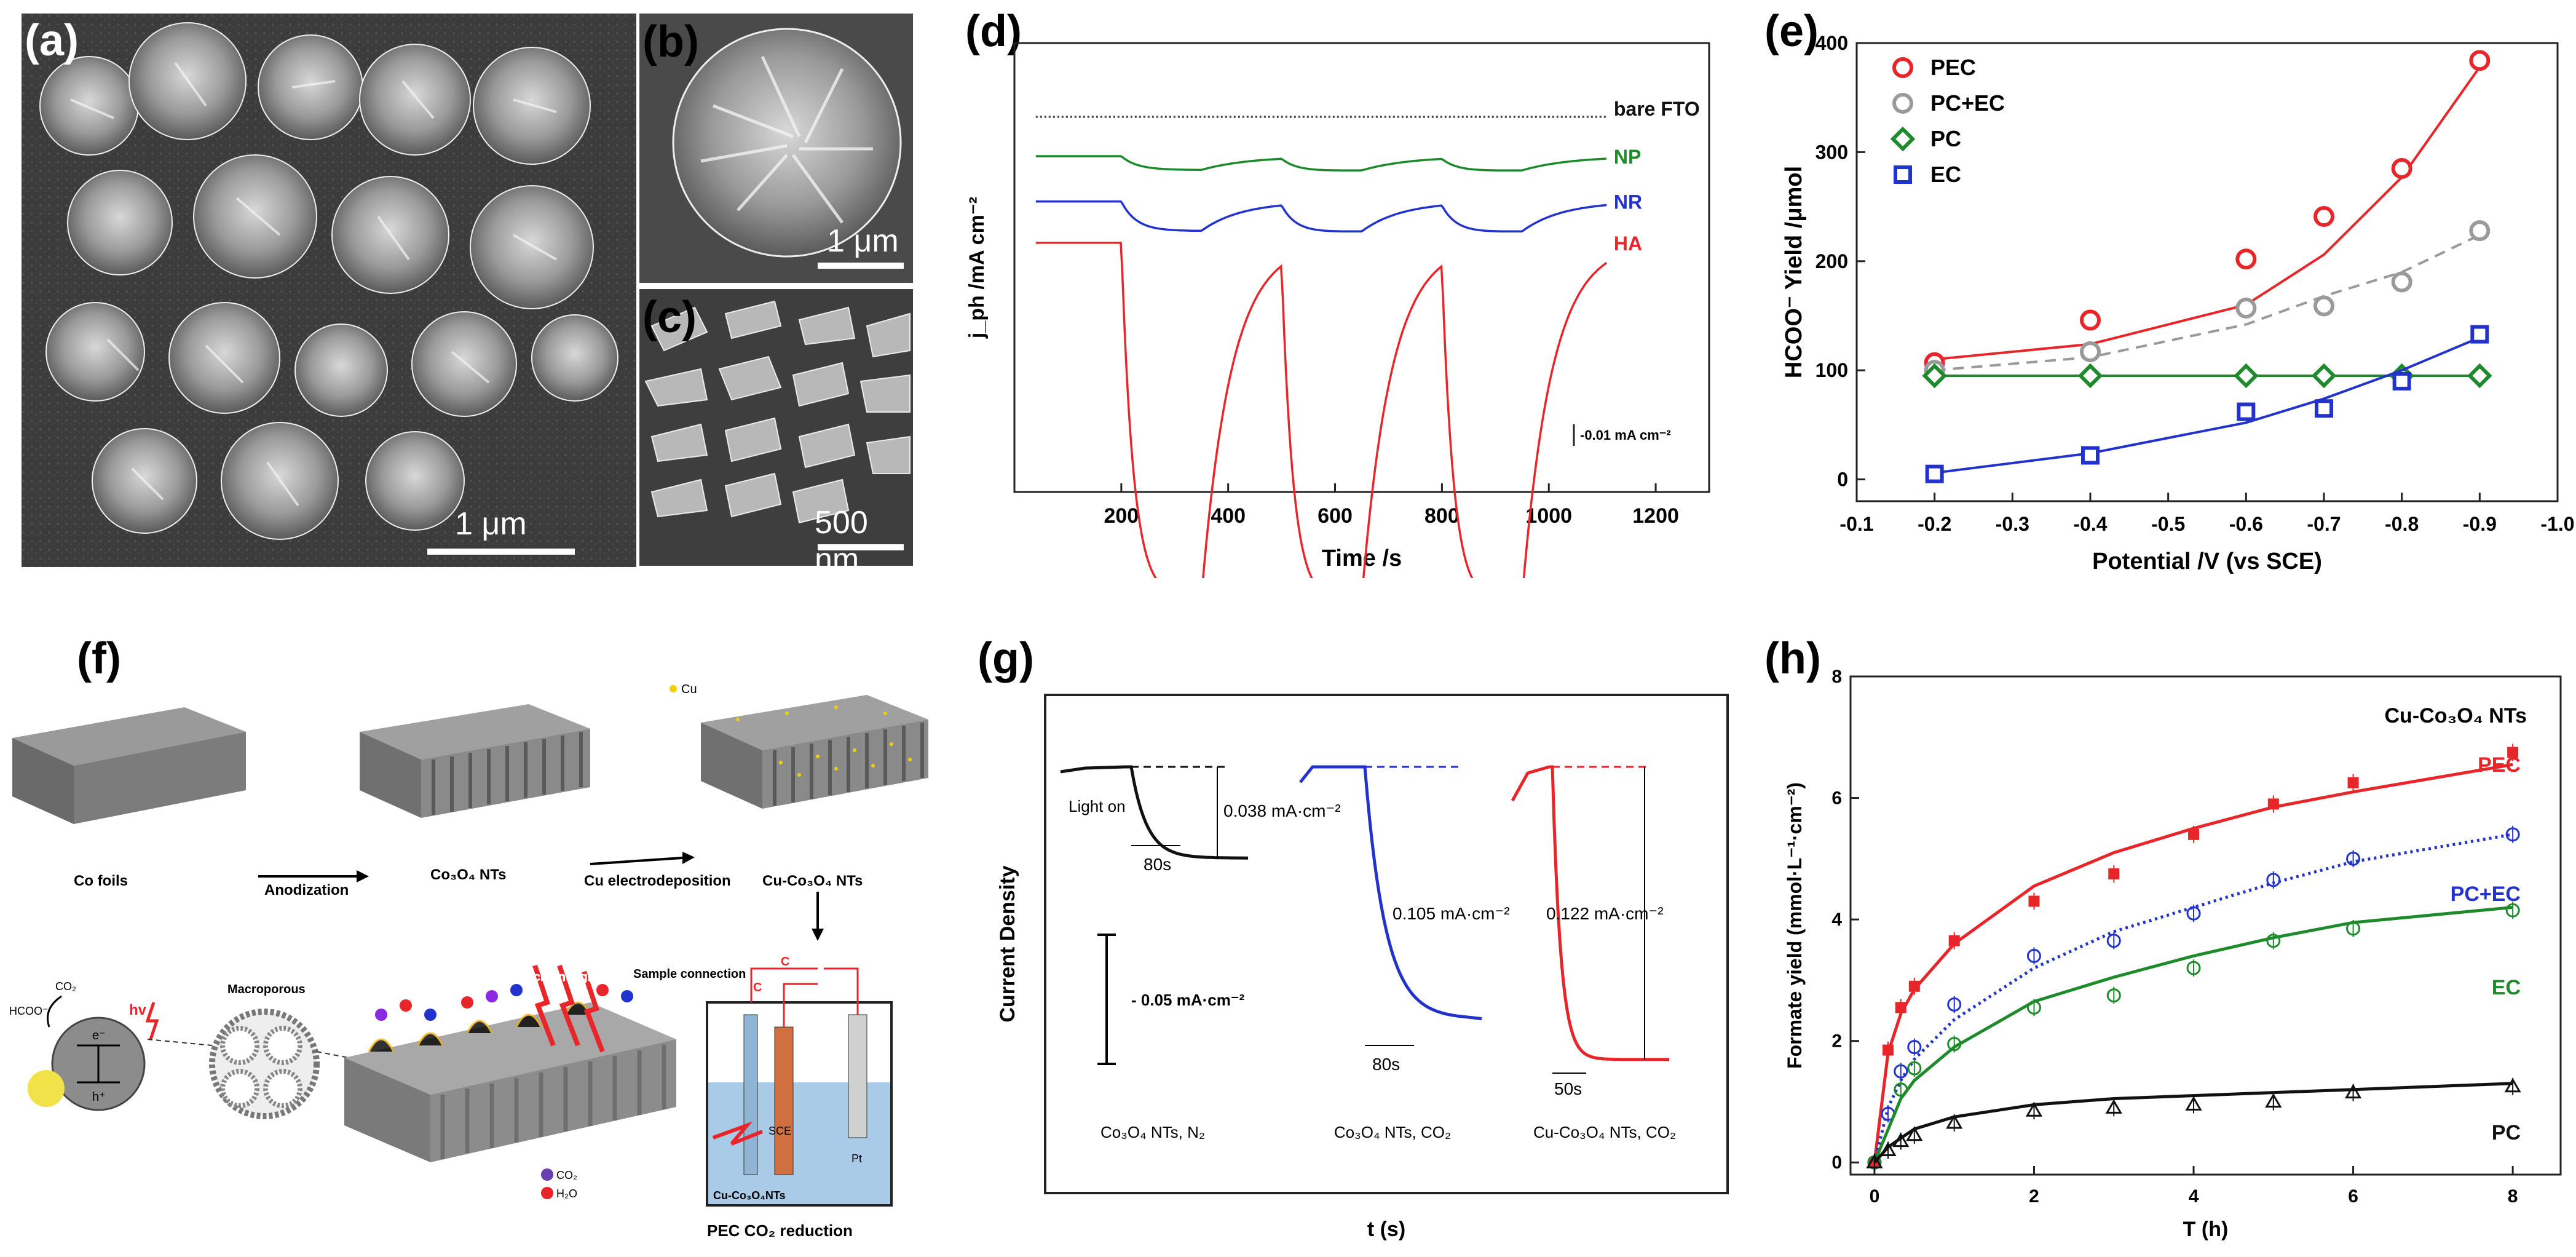 The image size is (2576, 1257). Describe the element at coordinates (757, 987) in the screenshot. I see `c-label-2: C` at that location.